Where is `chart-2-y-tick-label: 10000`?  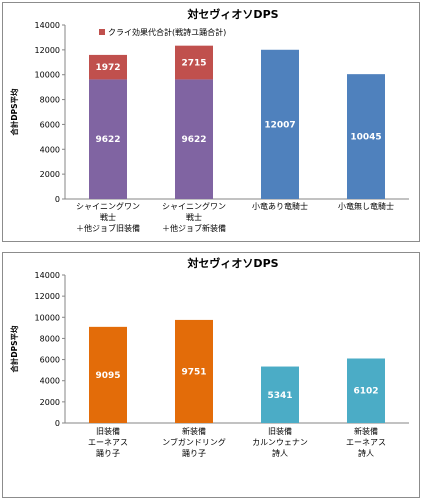
chart-2-y-tick-label: 10000 is located at coordinates (47, 317).